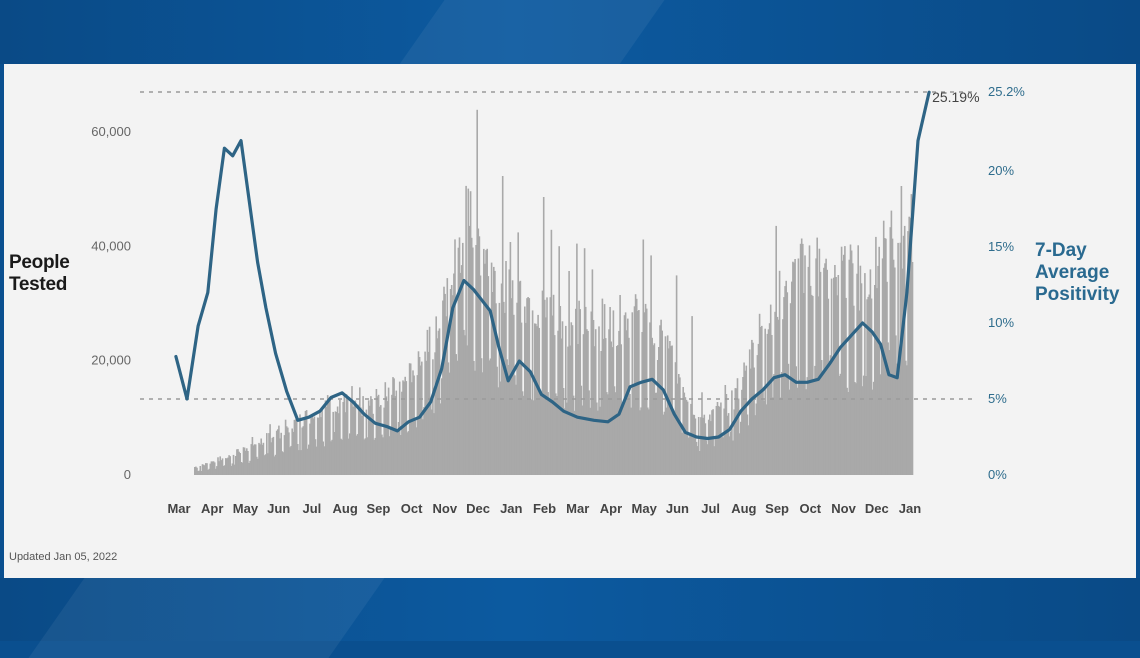  I want to click on x-tick-label: Sep, so click(777, 508).